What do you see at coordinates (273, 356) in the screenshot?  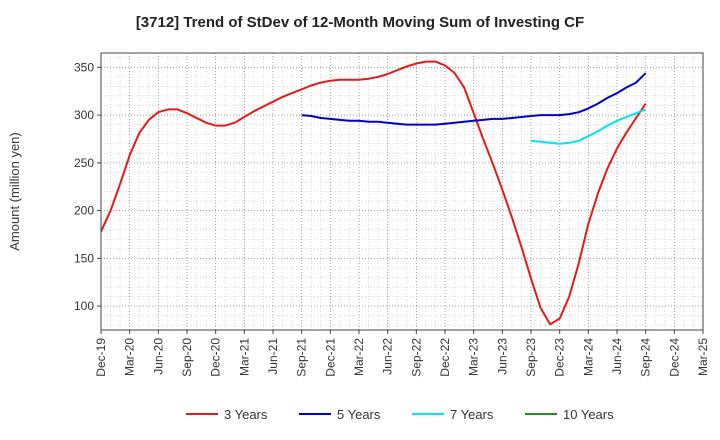 I see `x-tick-label: Jun-21` at bounding box center [273, 356].